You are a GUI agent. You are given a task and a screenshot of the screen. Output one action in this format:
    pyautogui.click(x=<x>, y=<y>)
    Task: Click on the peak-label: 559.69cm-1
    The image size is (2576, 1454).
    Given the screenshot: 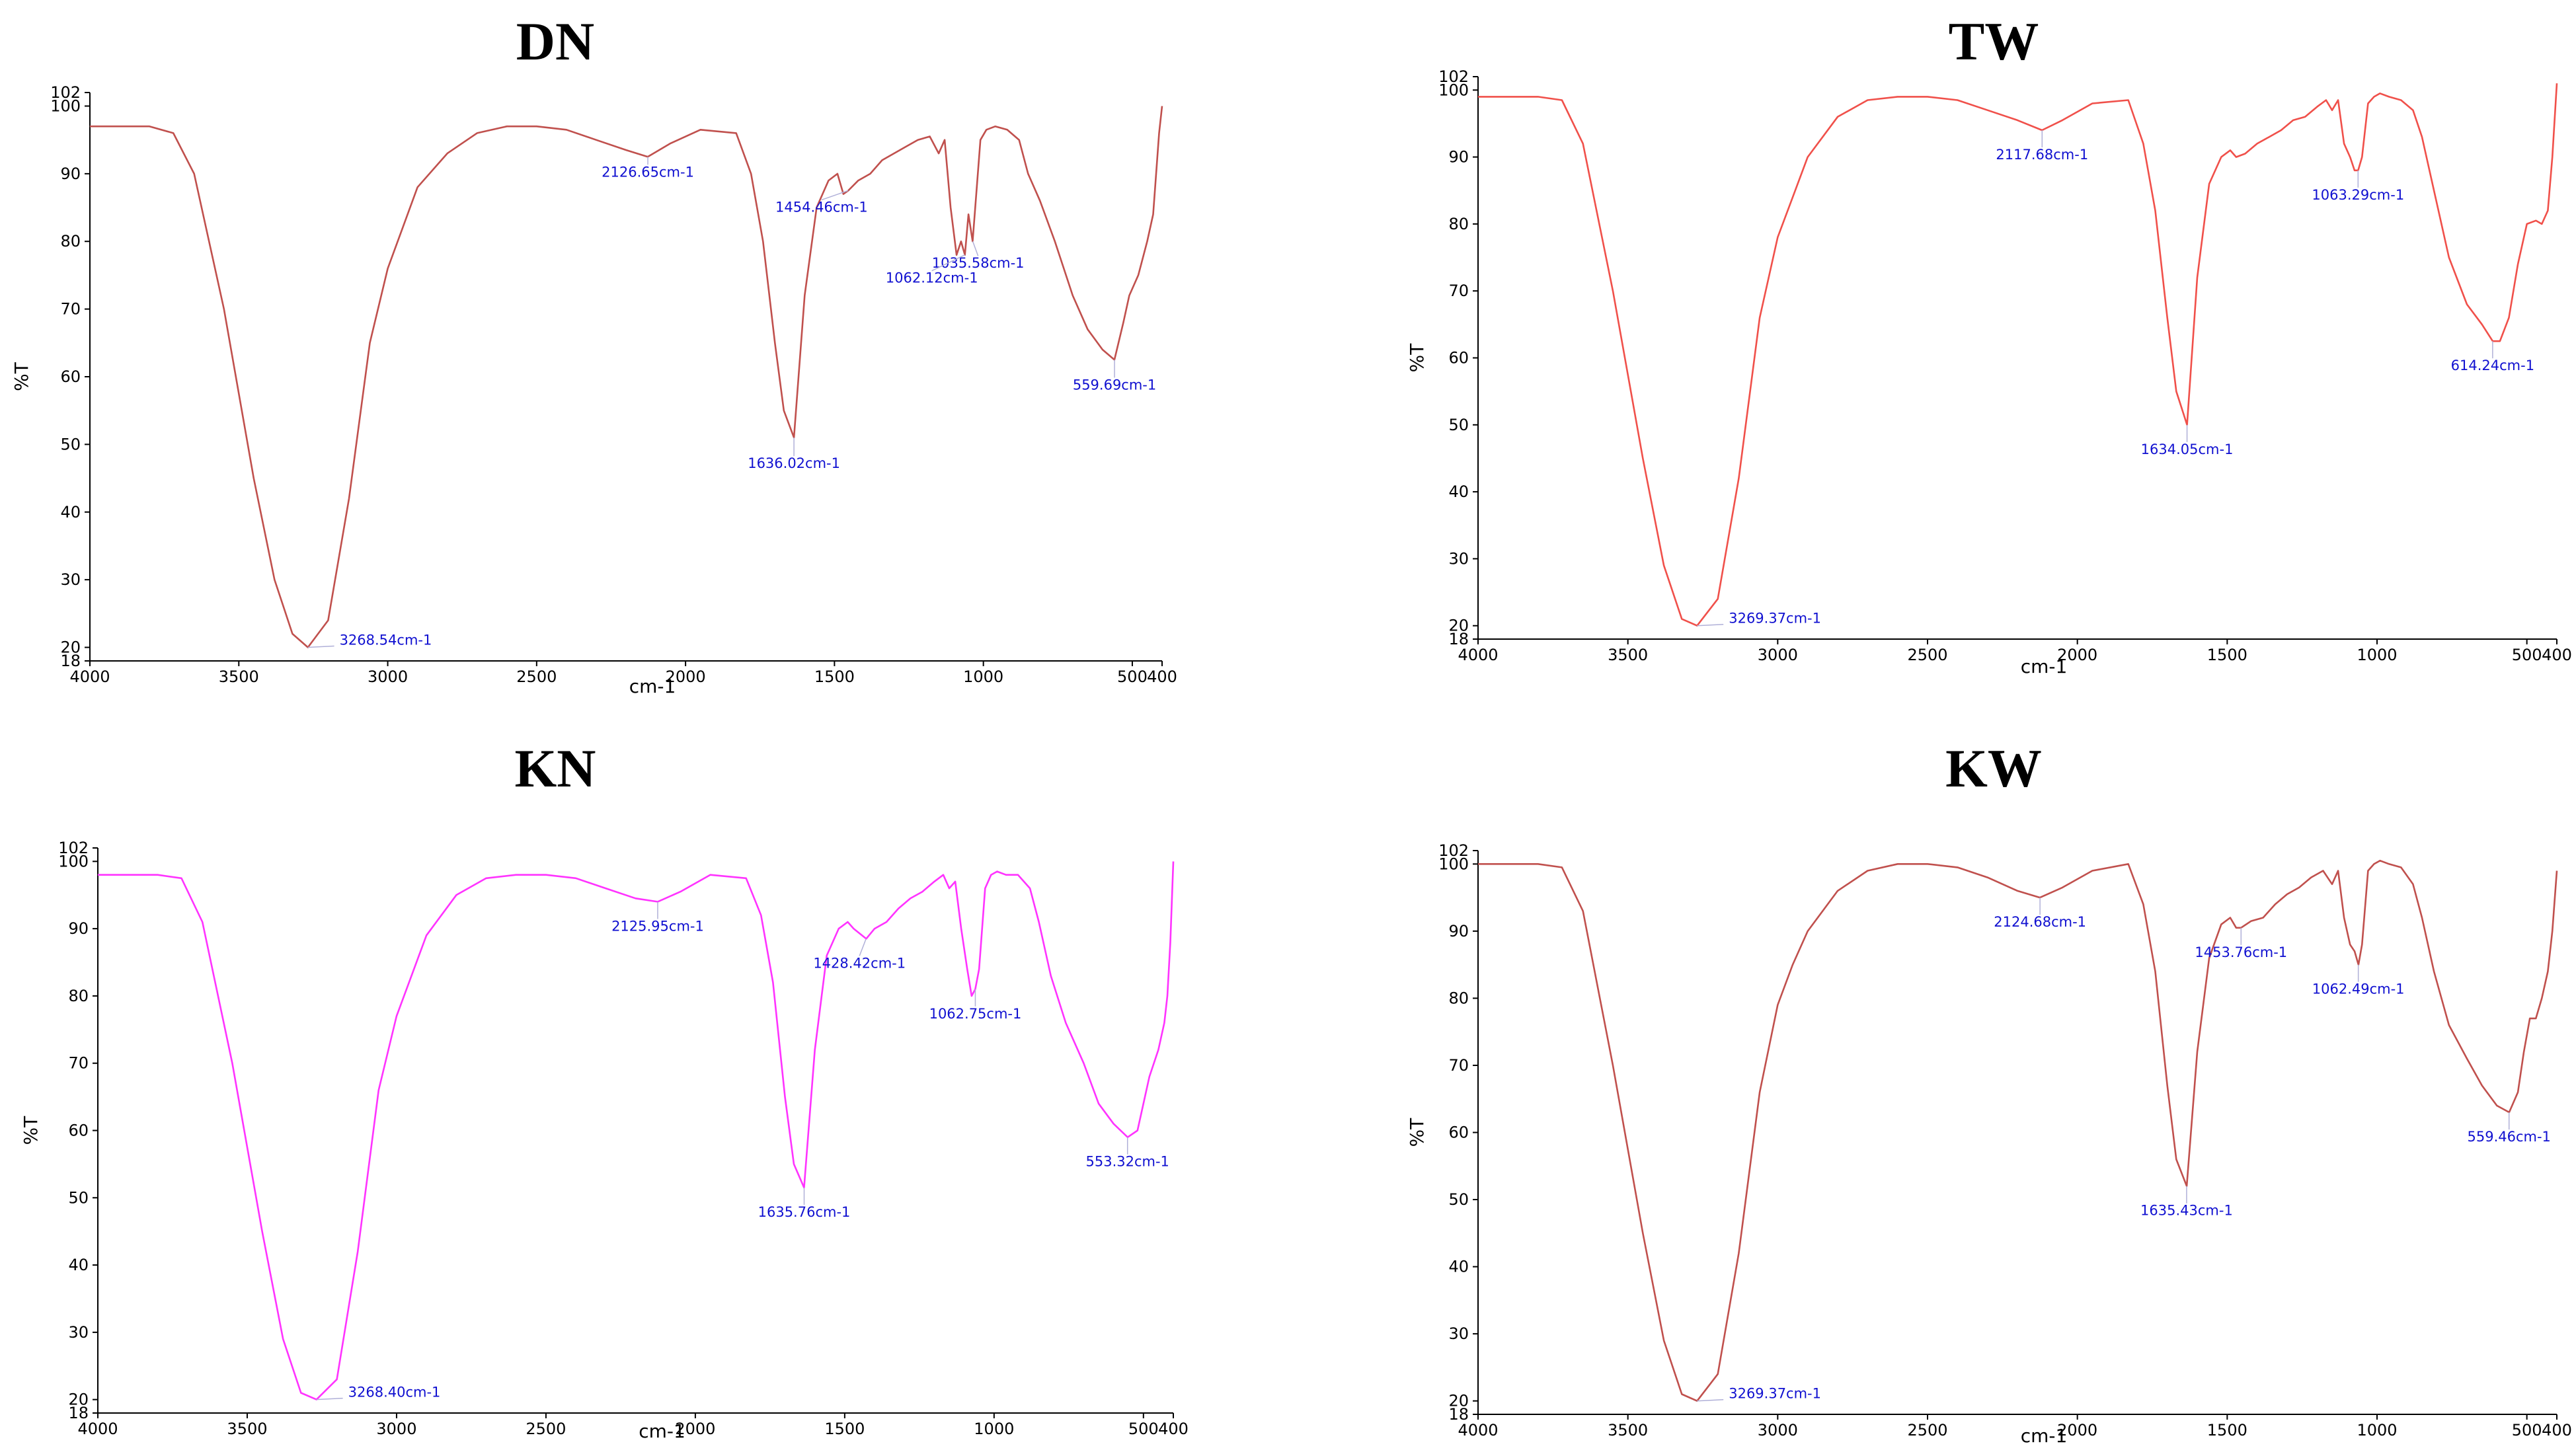 What is the action you would take?
    pyautogui.click(x=1114, y=385)
    